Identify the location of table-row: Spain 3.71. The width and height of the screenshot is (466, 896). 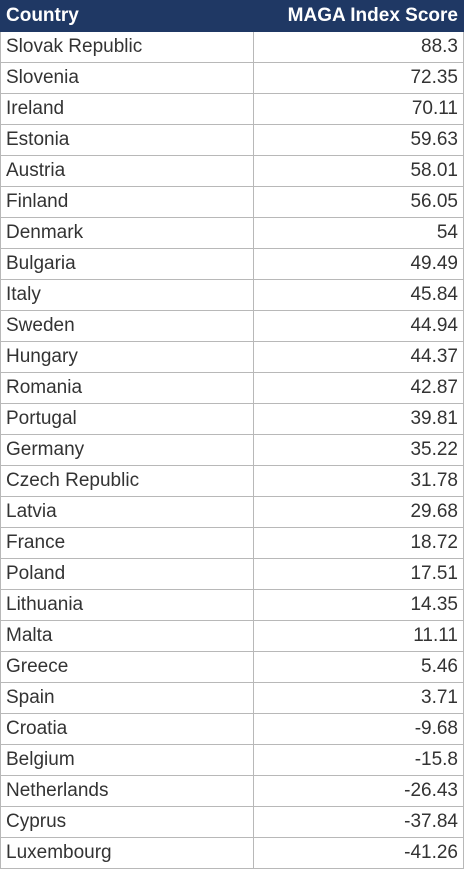
(232, 698).